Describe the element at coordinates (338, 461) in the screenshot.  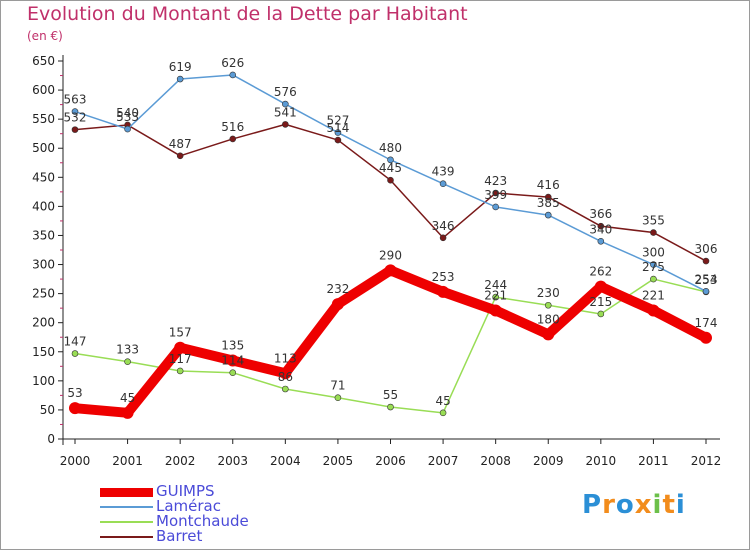
I see `x-tick-label: 2005` at that location.